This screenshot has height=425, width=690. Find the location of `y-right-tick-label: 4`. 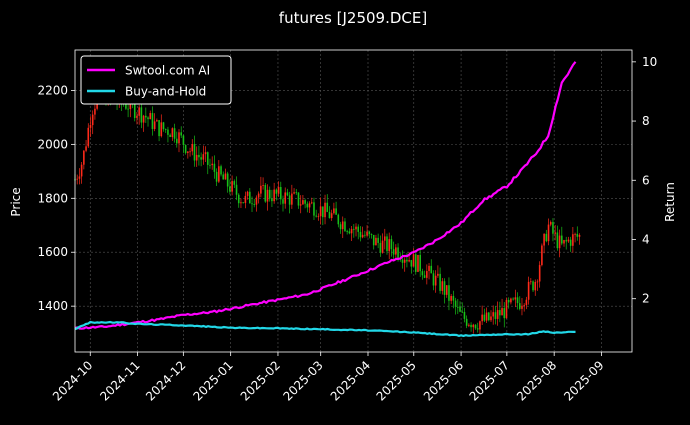

y-right-tick-label: 4 is located at coordinates (646, 239).